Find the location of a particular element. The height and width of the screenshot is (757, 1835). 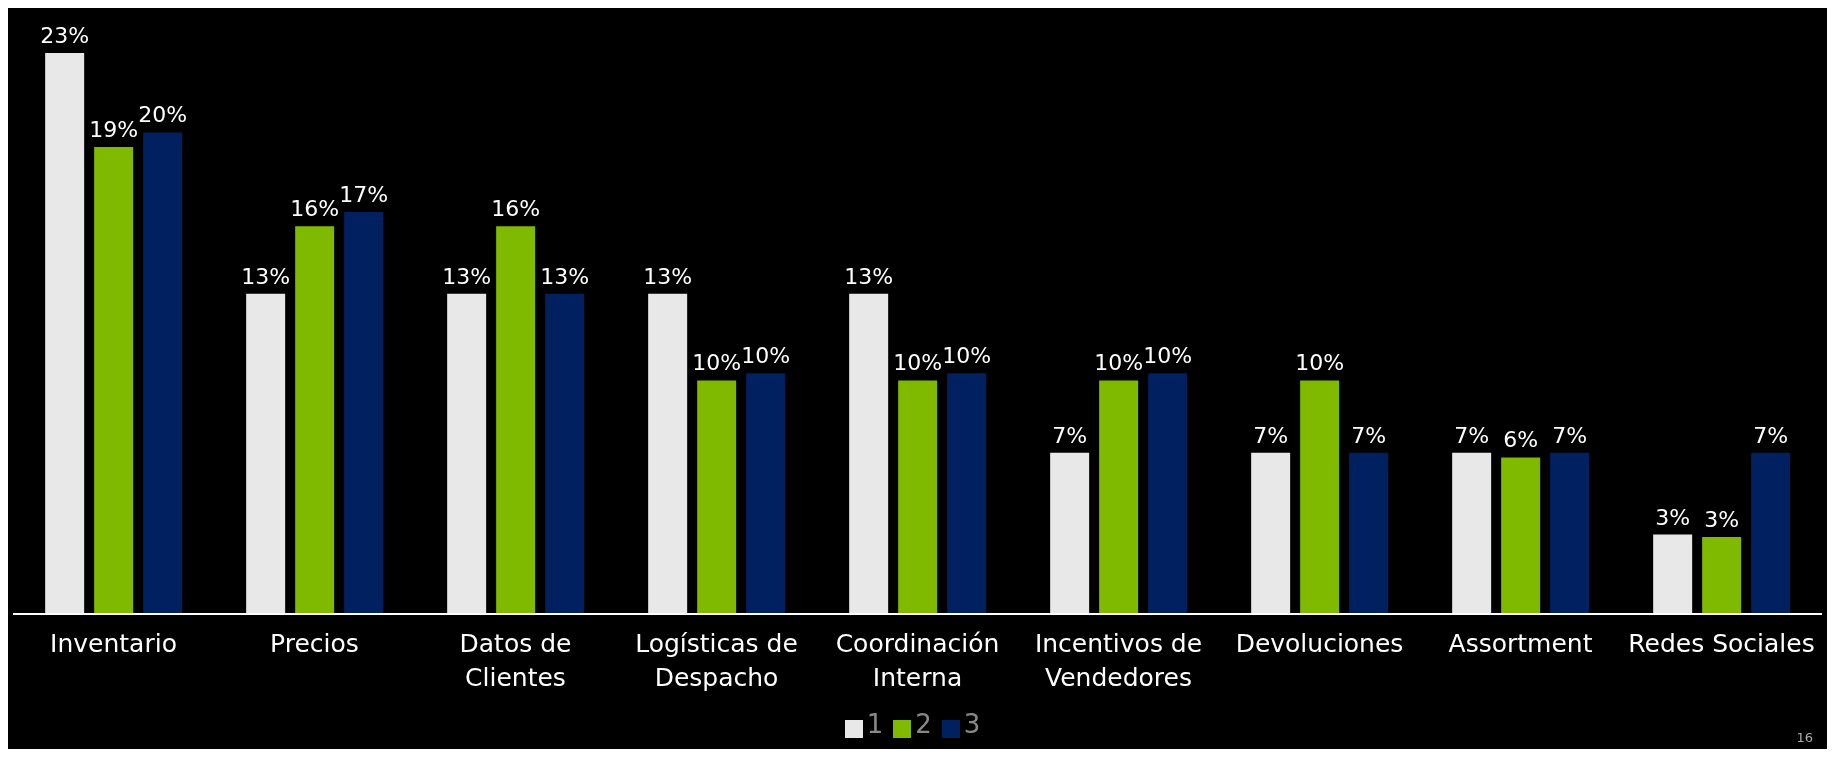

data-label: 23% is located at coordinates (65, 35).